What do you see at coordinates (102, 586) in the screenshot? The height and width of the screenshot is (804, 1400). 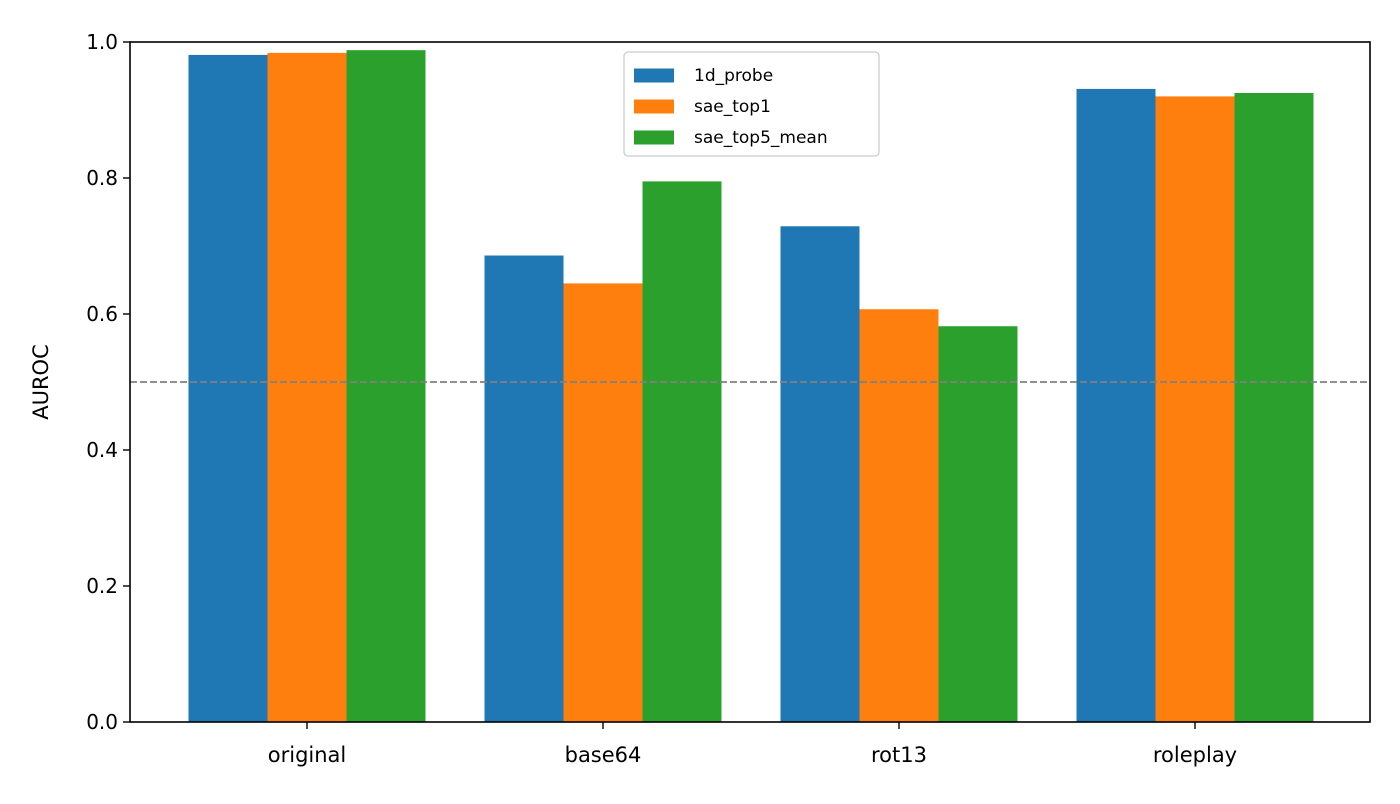 I see `y-tick-label: 0.2` at bounding box center [102, 586].